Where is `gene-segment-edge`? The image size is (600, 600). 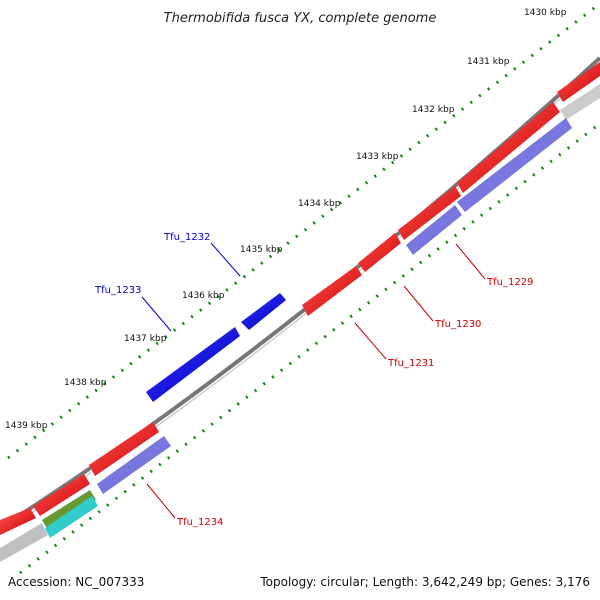 gene-segment-edge is located at coordinates (18, 521).